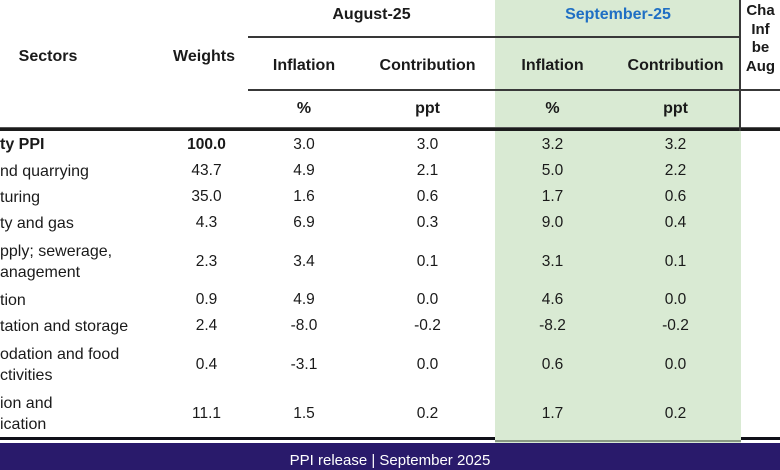  Describe the element at coordinates (675, 170) in the screenshot. I see `september-contribution-value: 2.2` at that location.